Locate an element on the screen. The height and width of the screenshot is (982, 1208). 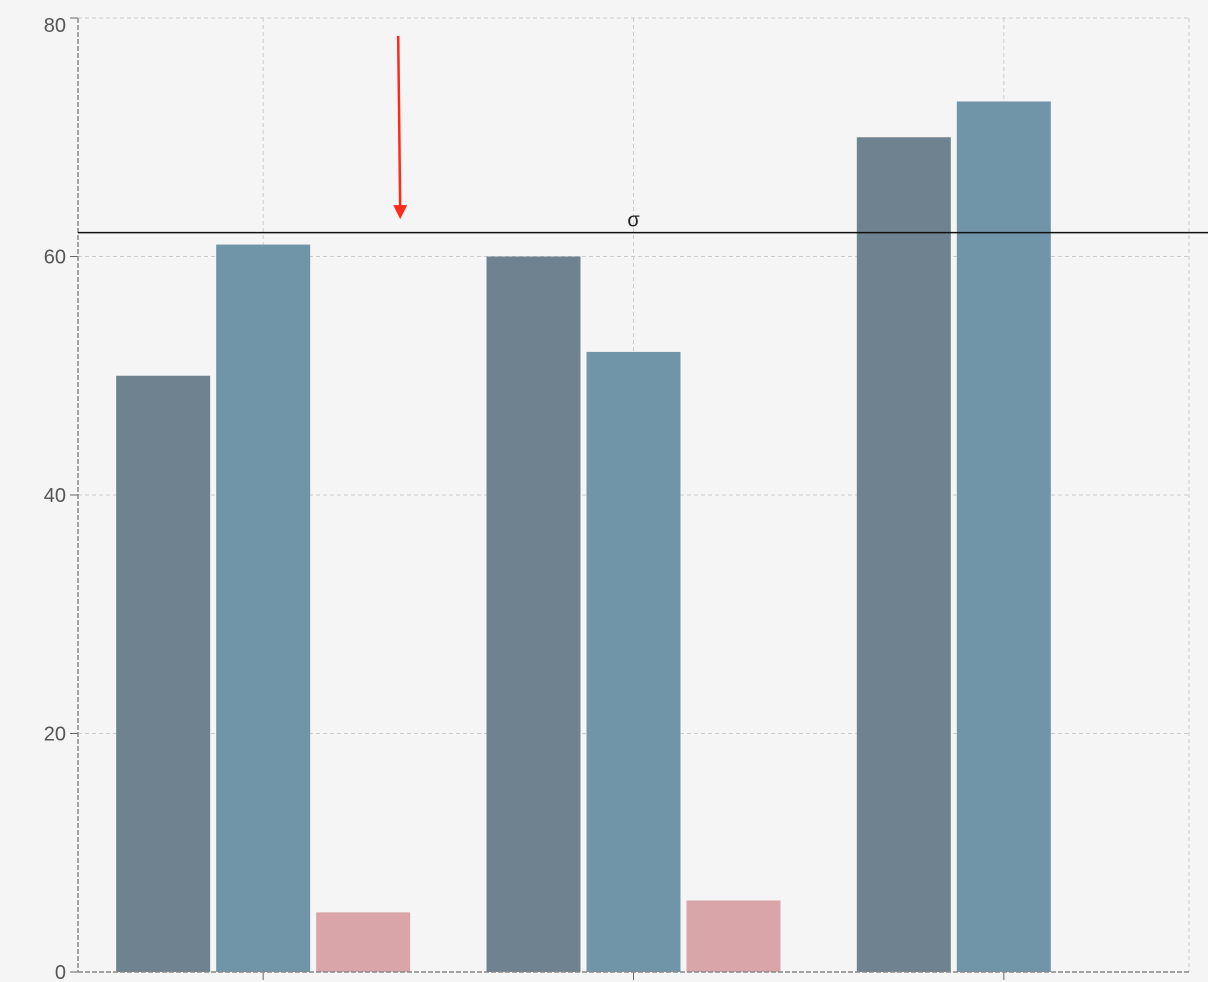
reference-line-label: σ is located at coordinates (633, 221).